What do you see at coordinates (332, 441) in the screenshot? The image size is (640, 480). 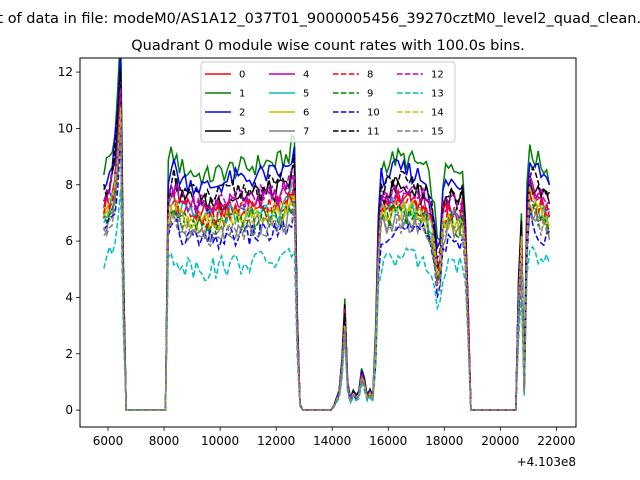 I see `x-tick-label: 14000` at bounding box center [332, 441].